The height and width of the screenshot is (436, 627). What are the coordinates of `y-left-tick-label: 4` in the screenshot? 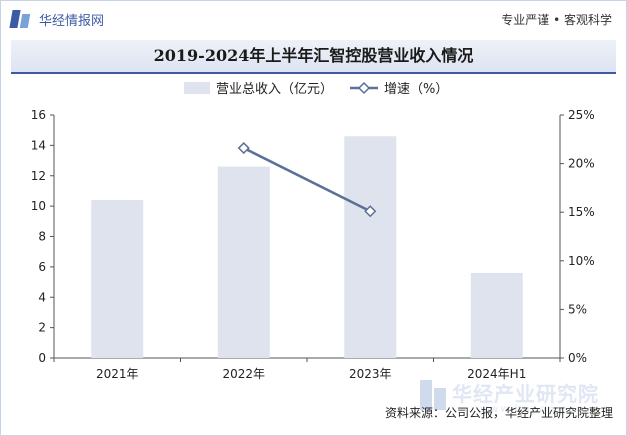 It's located at (42, 297).